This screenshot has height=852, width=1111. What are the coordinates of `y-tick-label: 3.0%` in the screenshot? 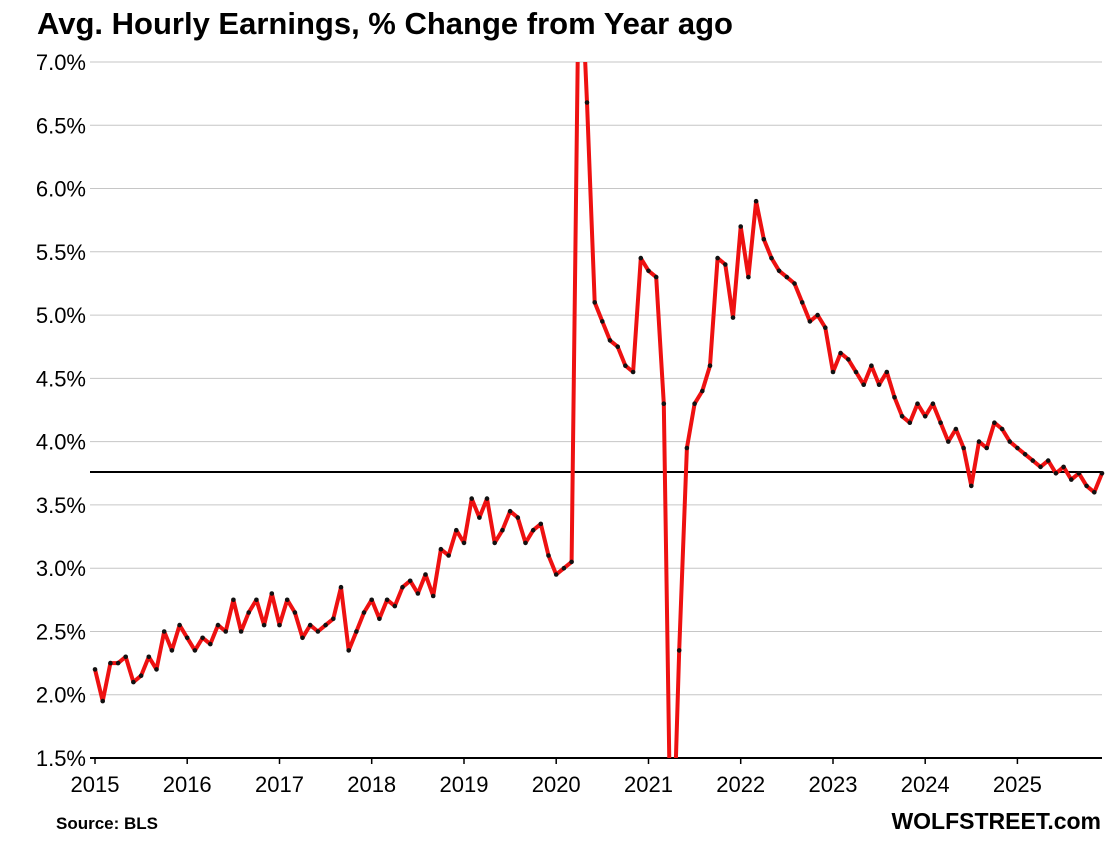 It's located at (61, 568).